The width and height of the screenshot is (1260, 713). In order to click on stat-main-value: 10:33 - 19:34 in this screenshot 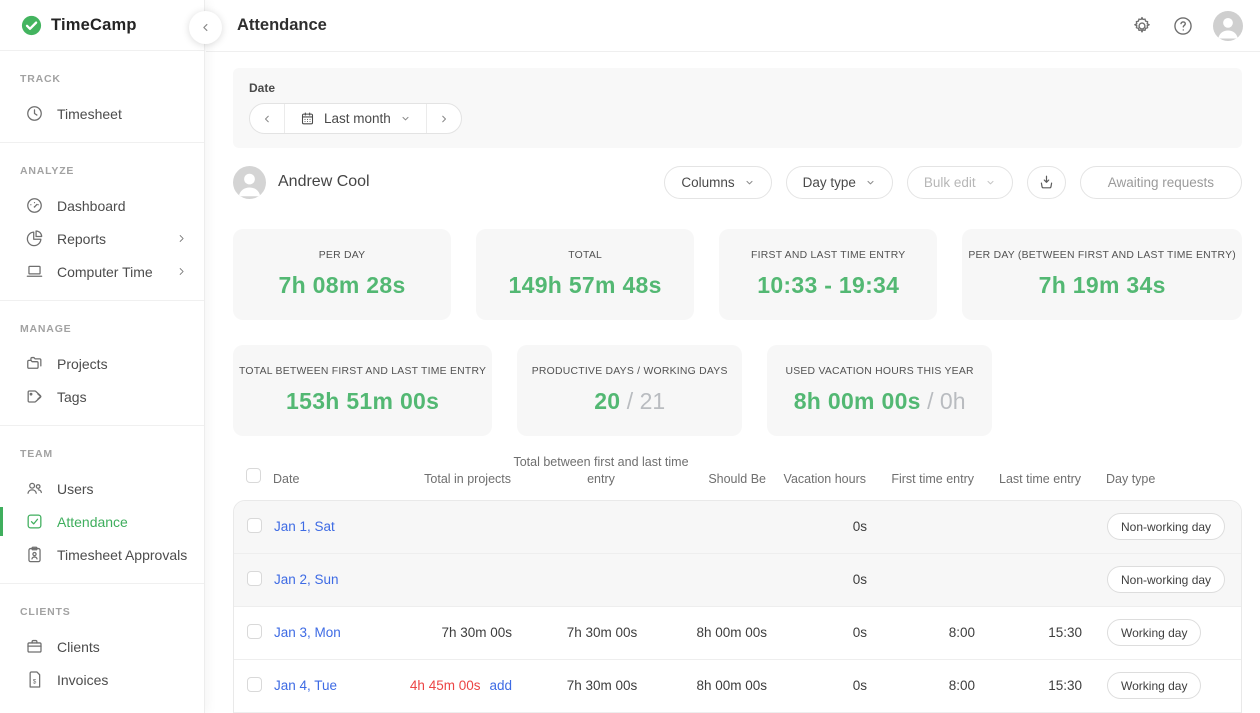, I will do `click(828, 285)`.